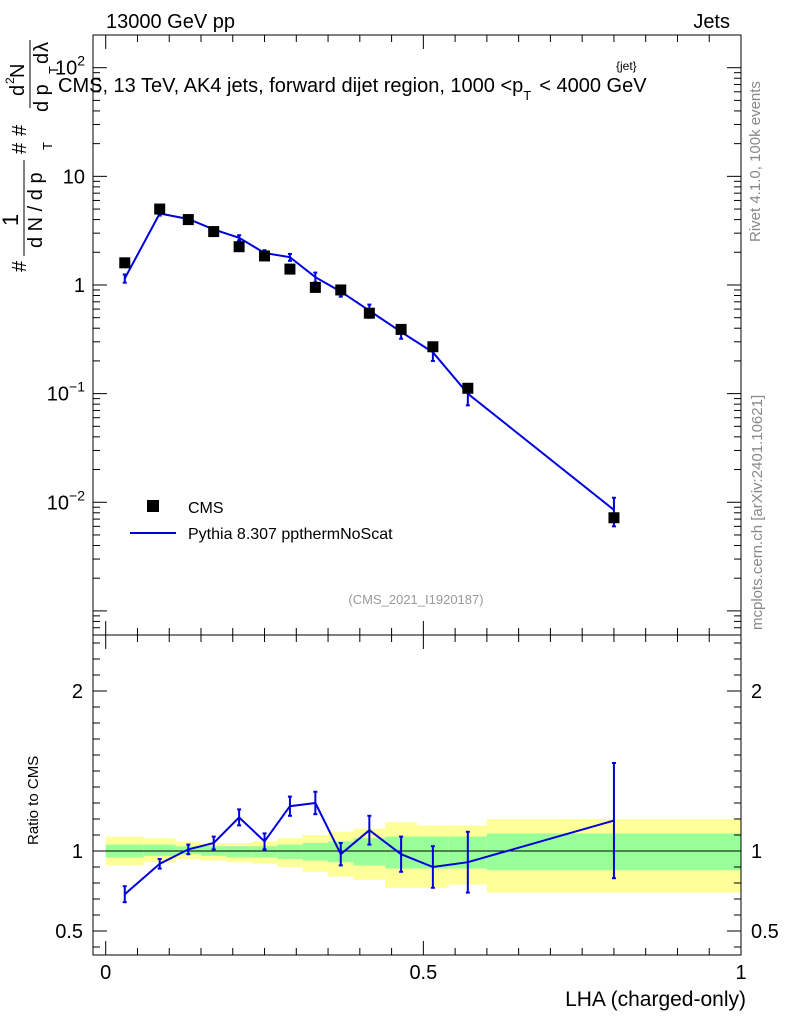 The width and height of the screenshot is (786, 1024). Describe the element at coordinates (20, 148) in the screenshot. I see `ylabel-hash-3: #` at that location.